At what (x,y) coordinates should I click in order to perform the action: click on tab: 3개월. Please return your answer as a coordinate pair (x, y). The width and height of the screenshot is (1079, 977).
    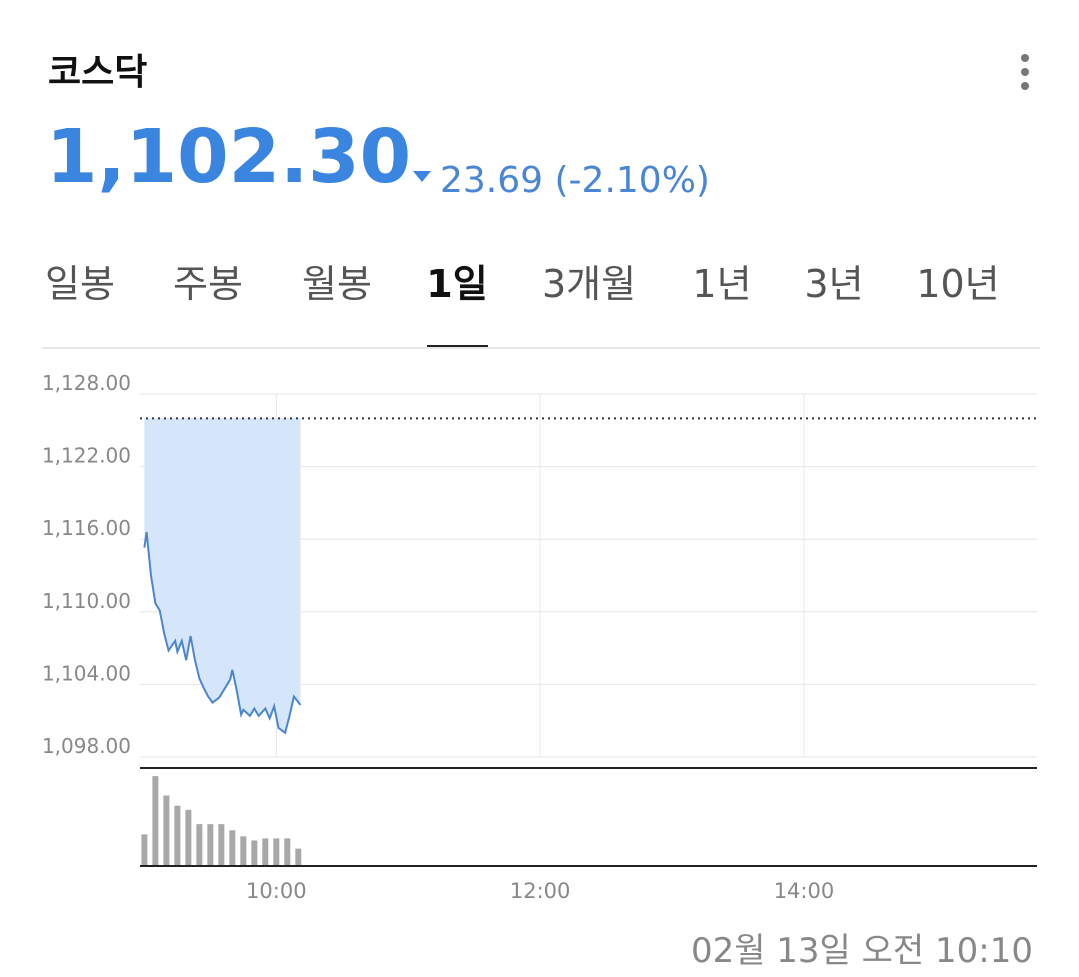
    Looking at the image, I should click on (589, 284).